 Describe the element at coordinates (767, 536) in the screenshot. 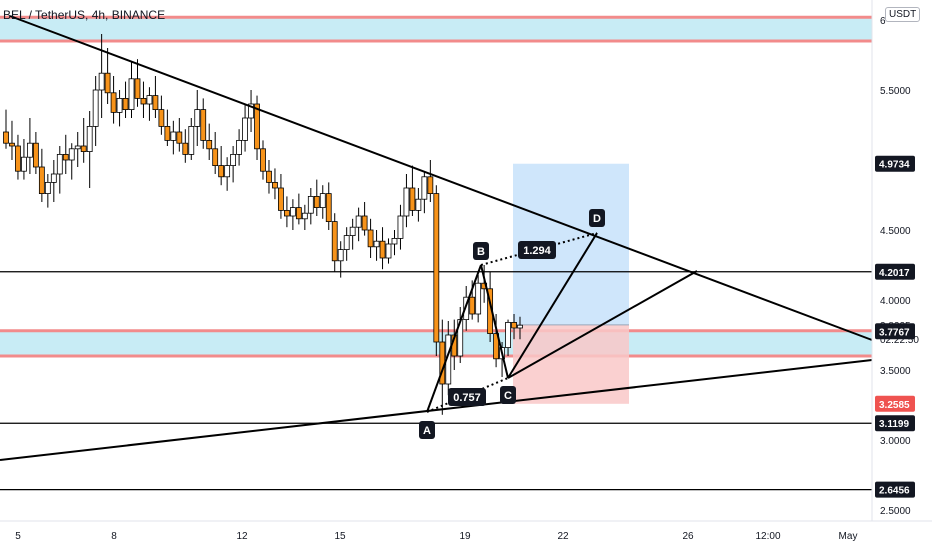

I see `x-tick-label: 12:00` at that location.